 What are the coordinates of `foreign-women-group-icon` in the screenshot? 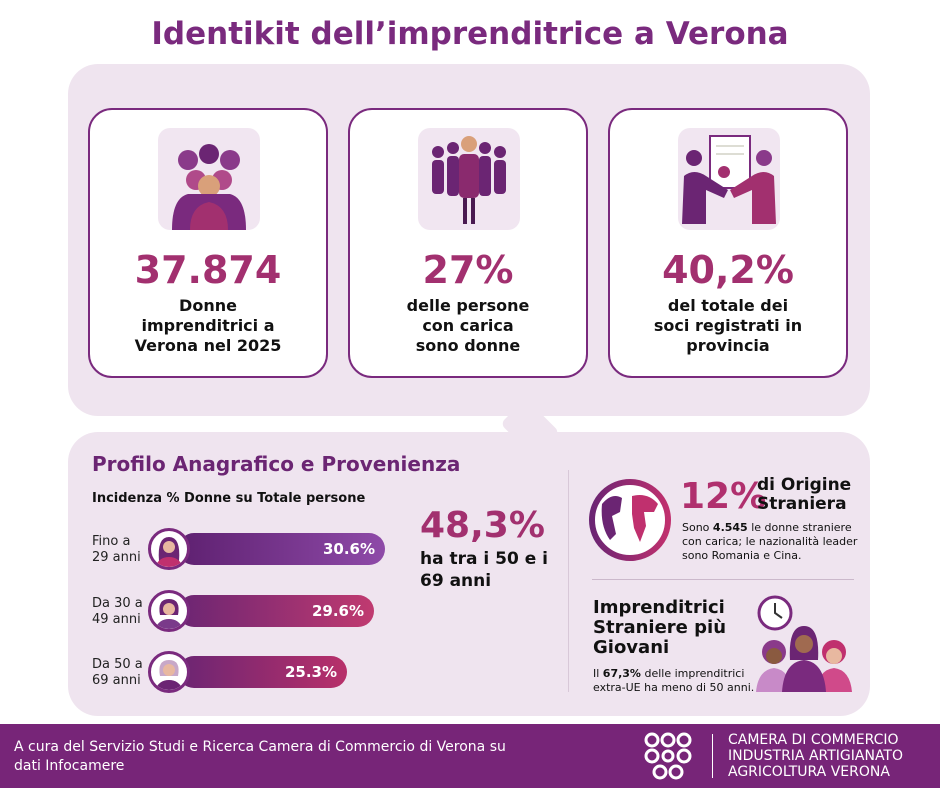 It's located at (804, 658).